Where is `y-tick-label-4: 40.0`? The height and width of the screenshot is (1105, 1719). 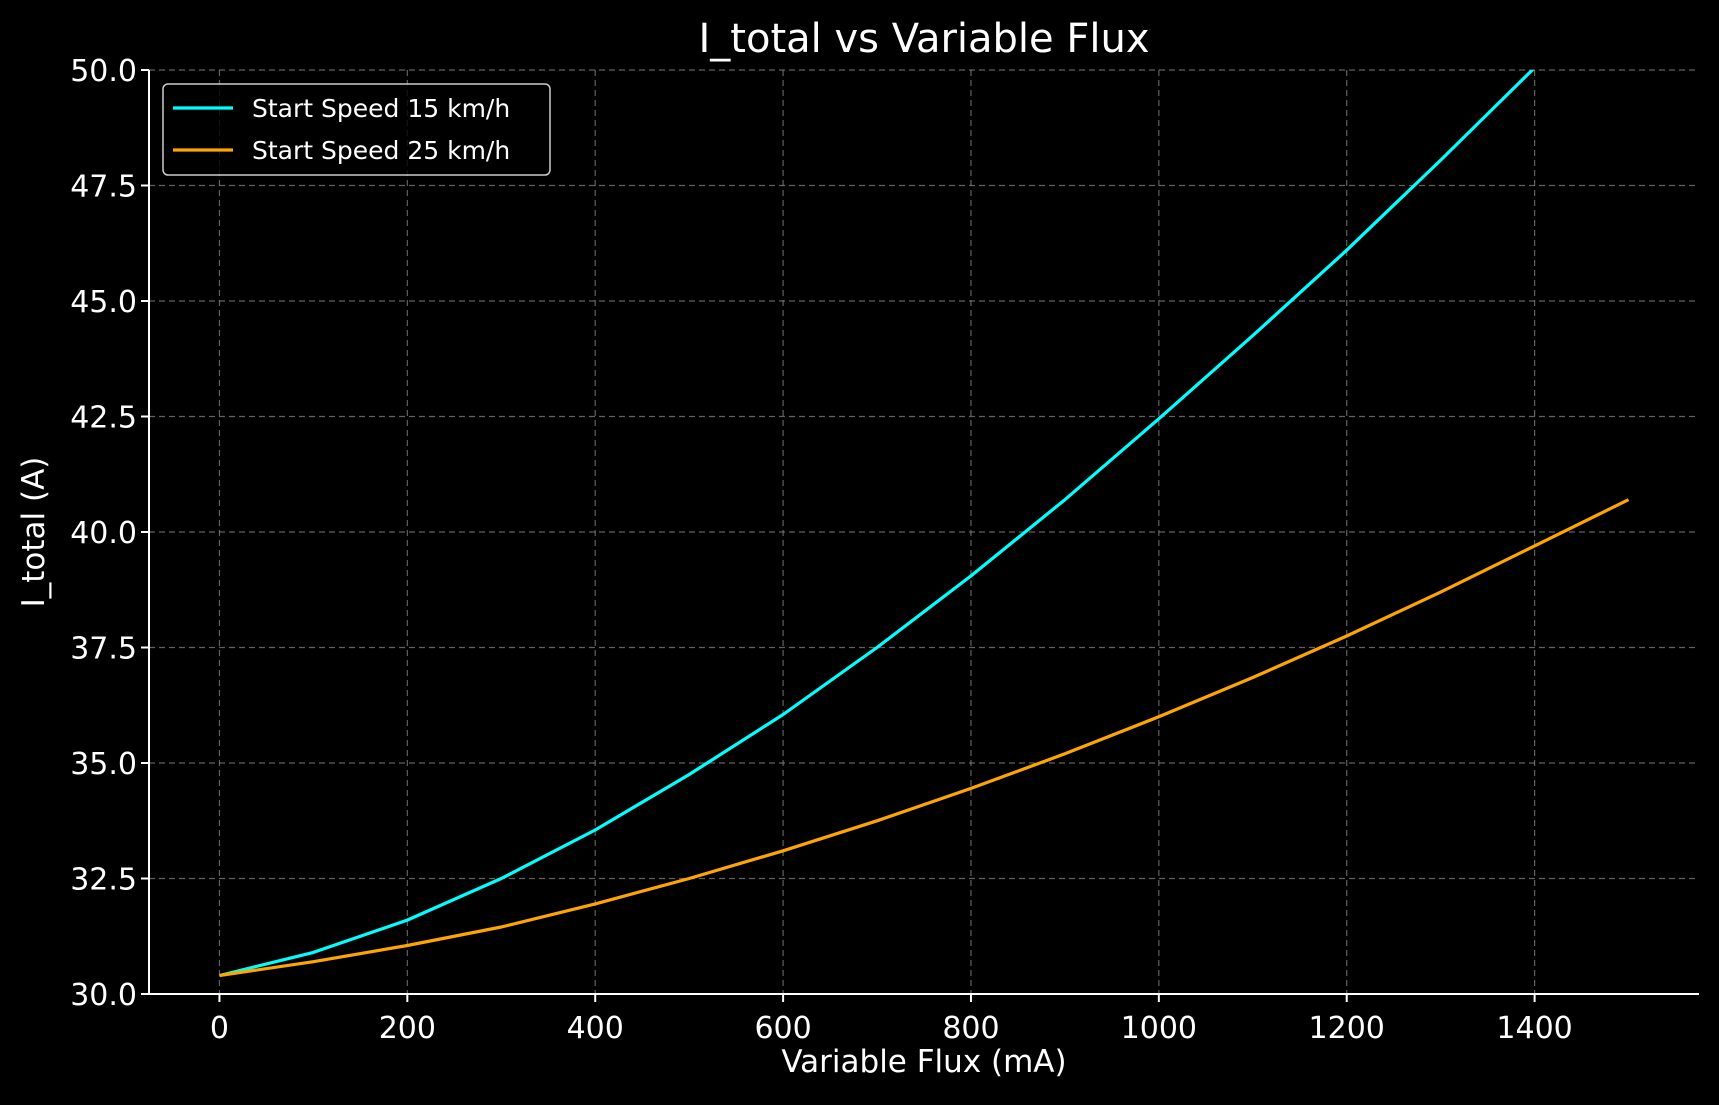 y-tick-label-4: 40.0 is located at coordinates (103, 533).